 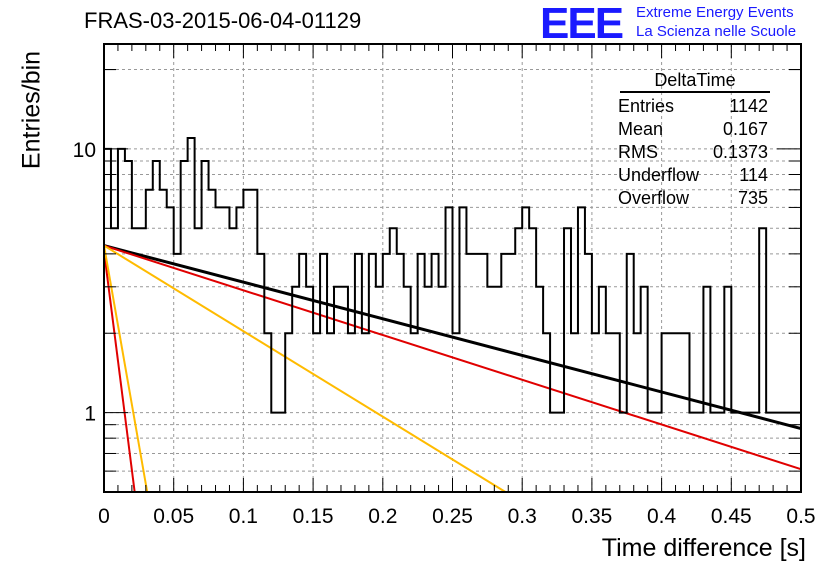 What do you see at coordinates (382, 516) in the screenshot?
I see `x-tick-label: 0.2` at bounding box center [382, 516].